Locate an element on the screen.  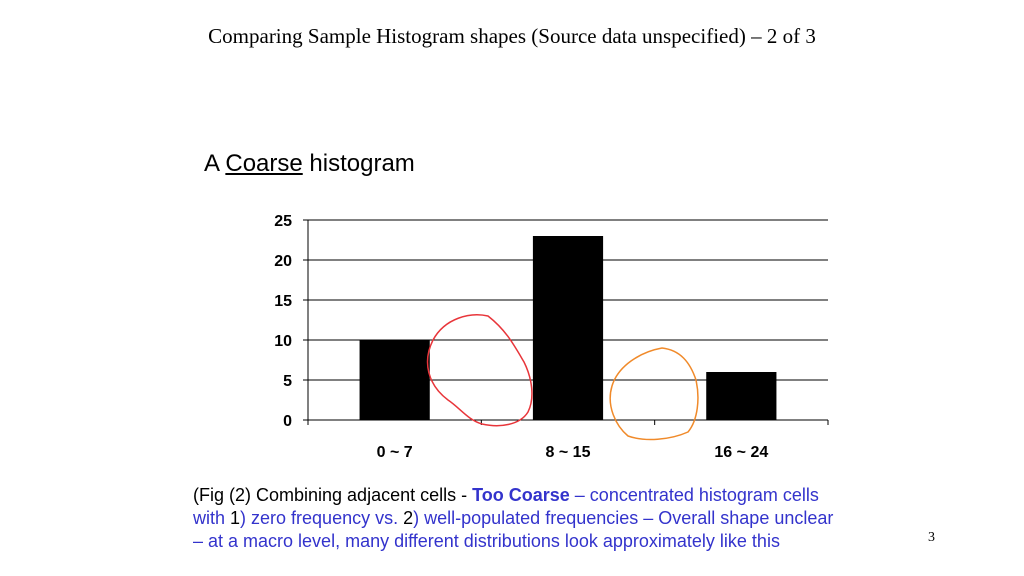
caption-line1-a: (Fig (2) Combining adjacent cells - is located at coordinates (333, 495).